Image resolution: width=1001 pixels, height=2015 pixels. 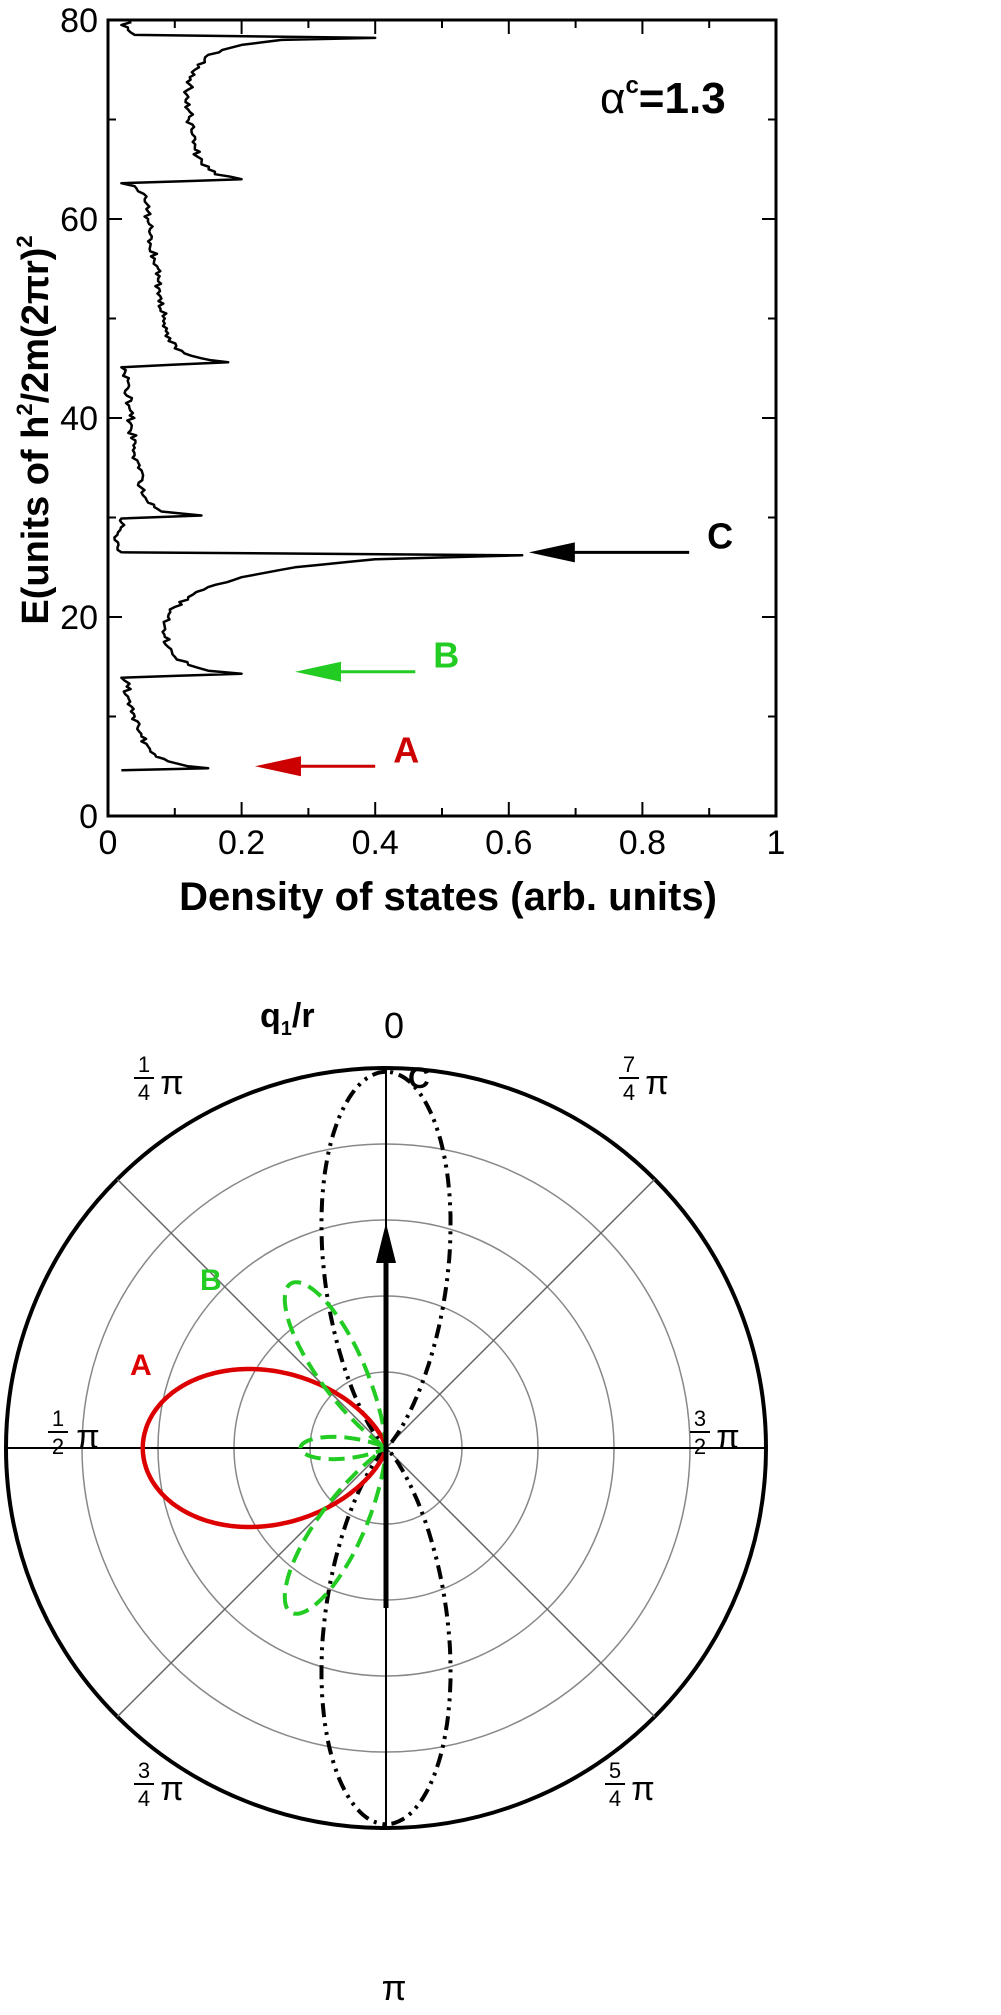 I want to click on alpha-annotation: αc=1.3, so click(x=663, y=97).